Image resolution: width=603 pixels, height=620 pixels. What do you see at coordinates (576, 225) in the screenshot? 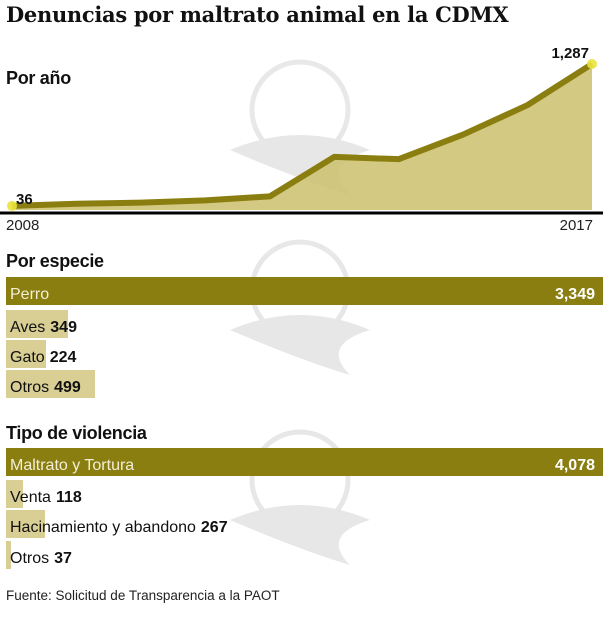
I see `x-tick-2017: 2017` at bounding box center [576, 225].